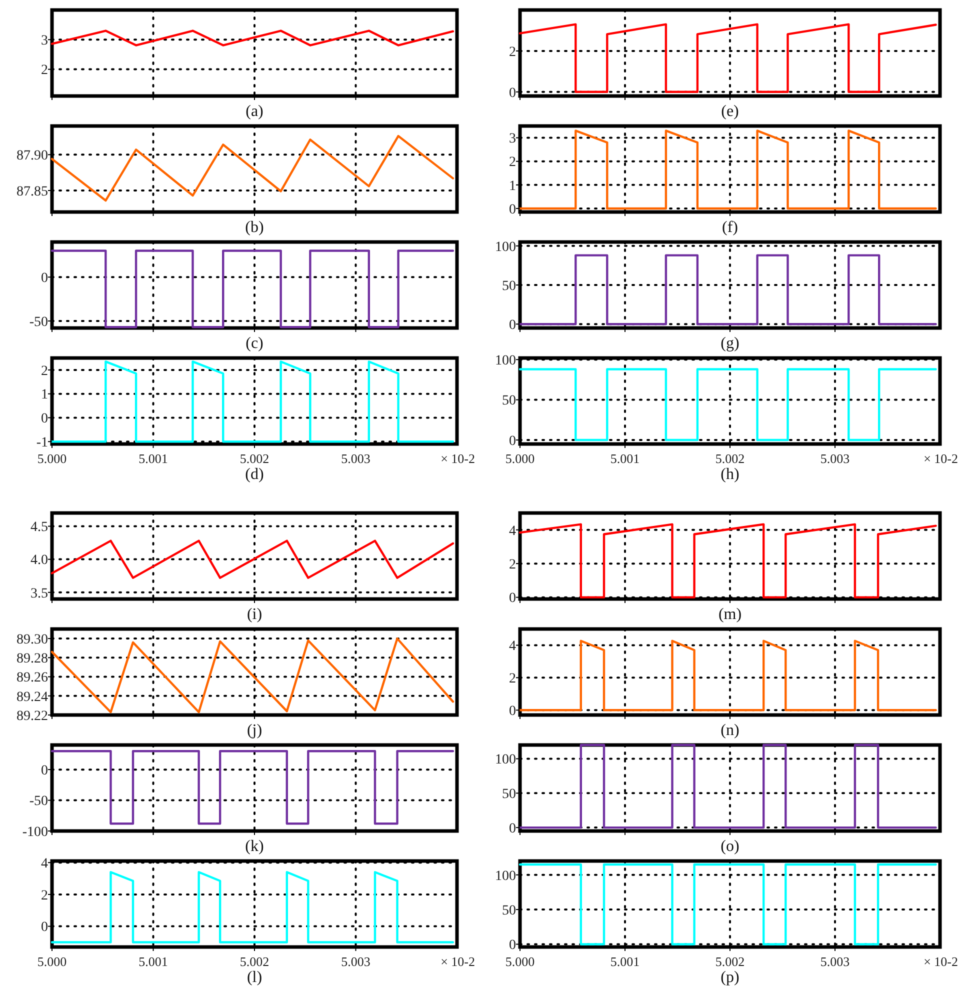 This screenshot has height=998, width=961. Describe the element at coordinates (32, 716) in the screenshot. I see `y-tick-label: 89.22` at that location.